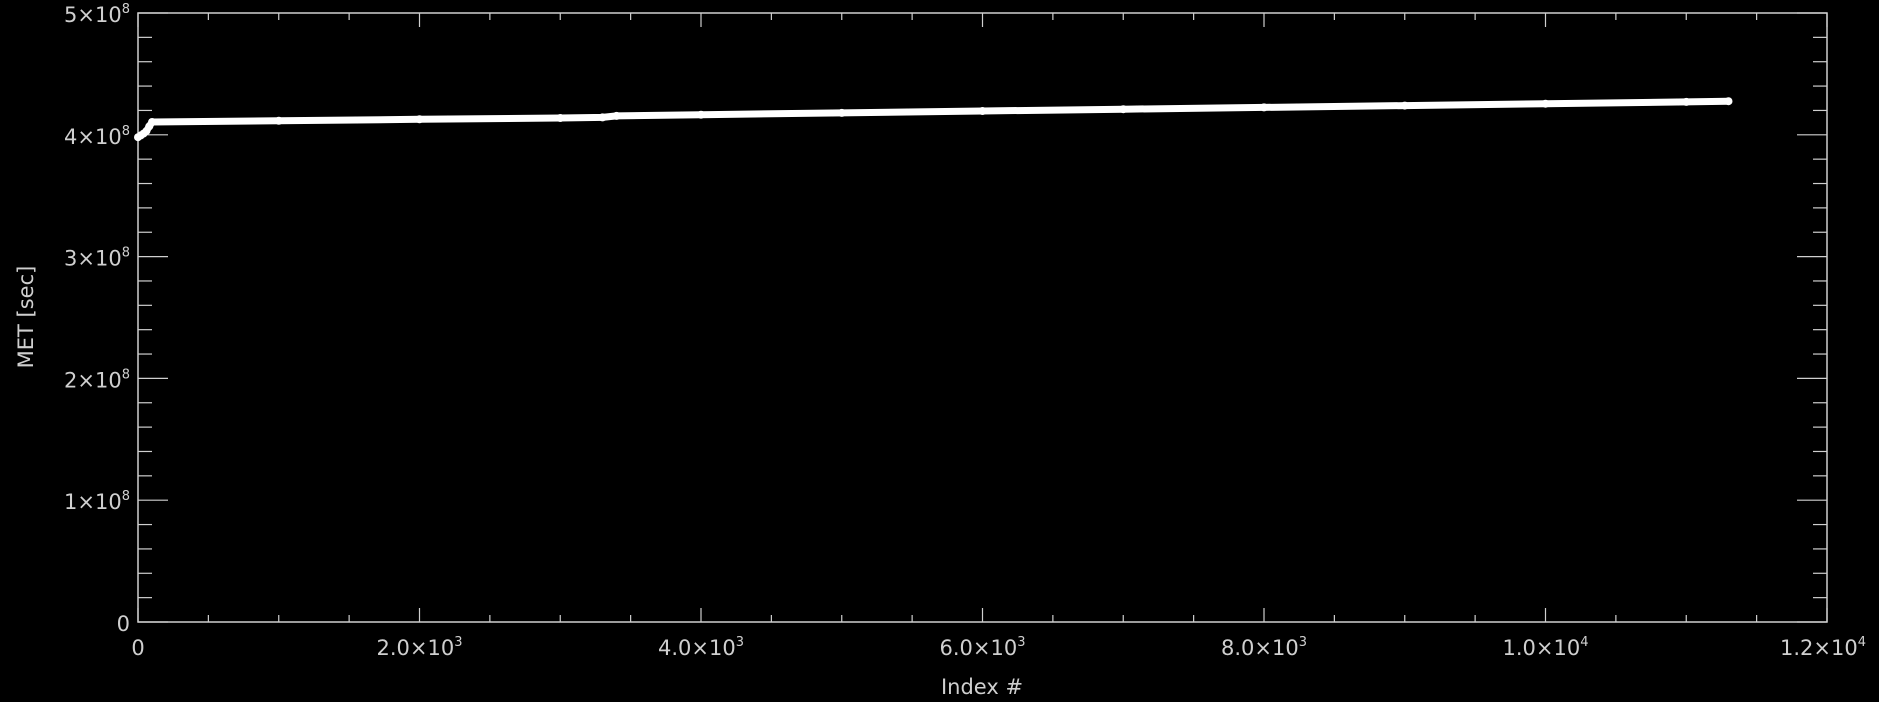 The height and width of the screenshot is (702, 1879). I want to click on y-tick-label: 4×108, so click(97, 136).